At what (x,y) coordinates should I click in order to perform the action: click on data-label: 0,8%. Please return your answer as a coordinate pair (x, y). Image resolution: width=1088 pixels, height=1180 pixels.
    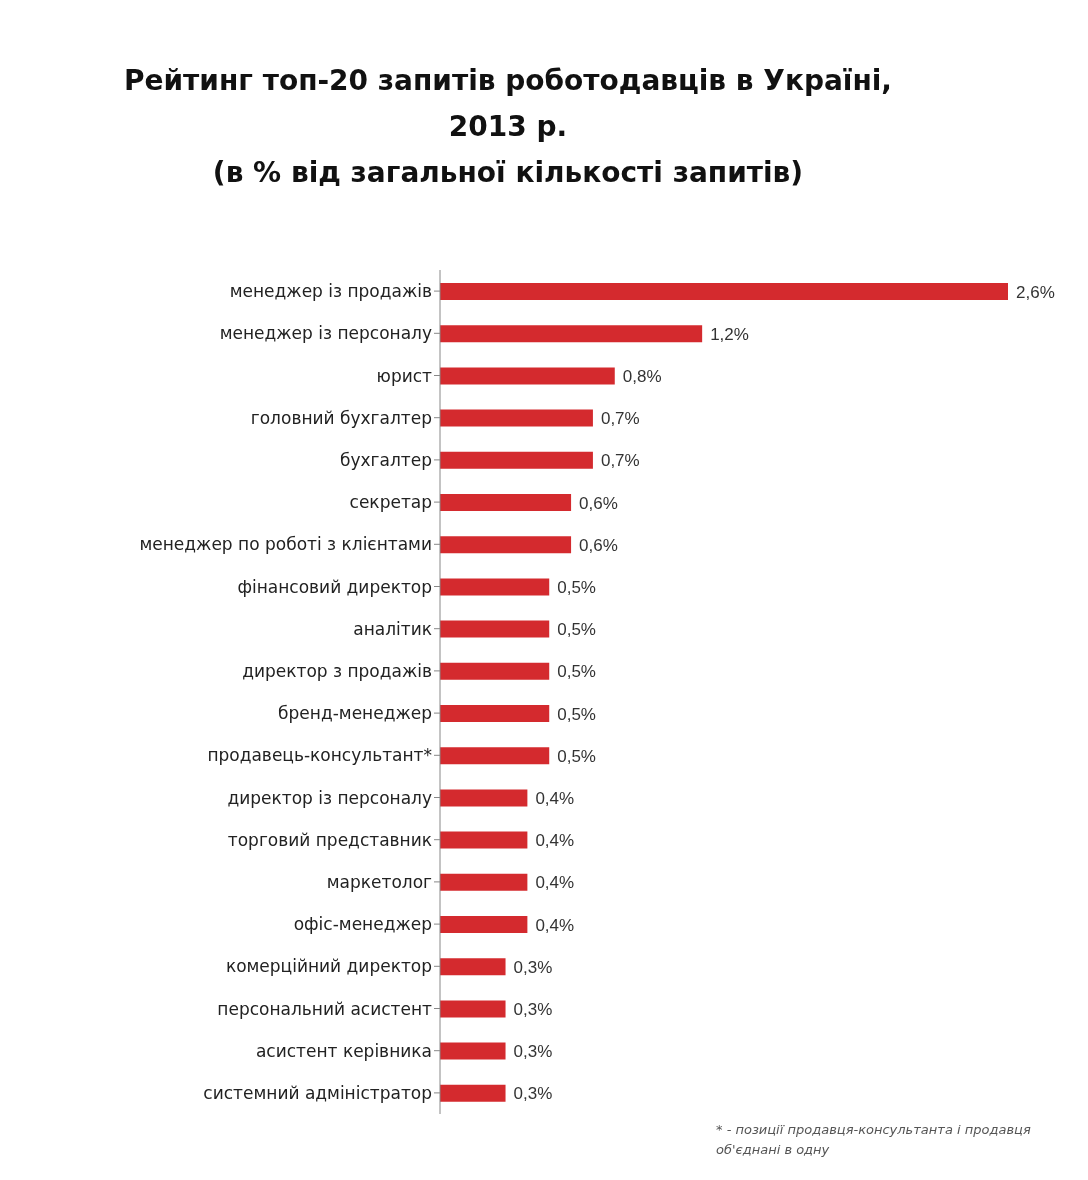
    Looking at the image, I should click on (642, 376).